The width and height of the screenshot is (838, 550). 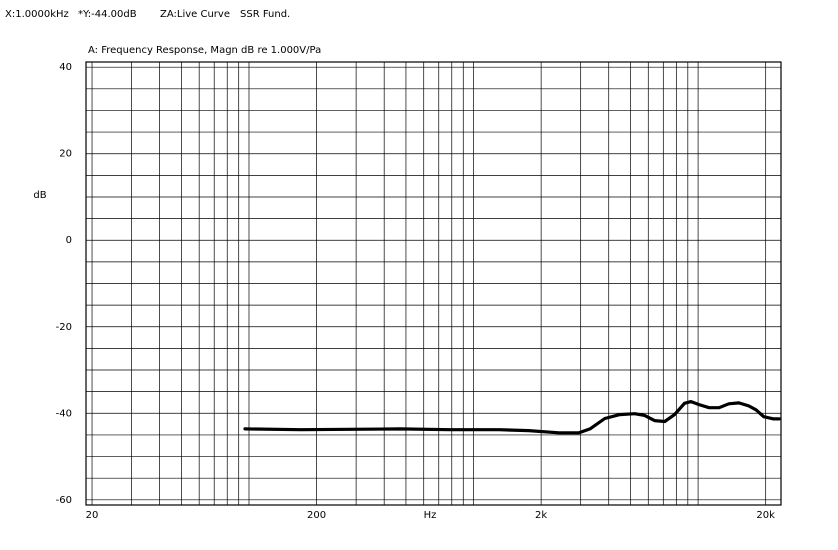 I want to click on y-tick-label: -20, so click(x=64, y=327).